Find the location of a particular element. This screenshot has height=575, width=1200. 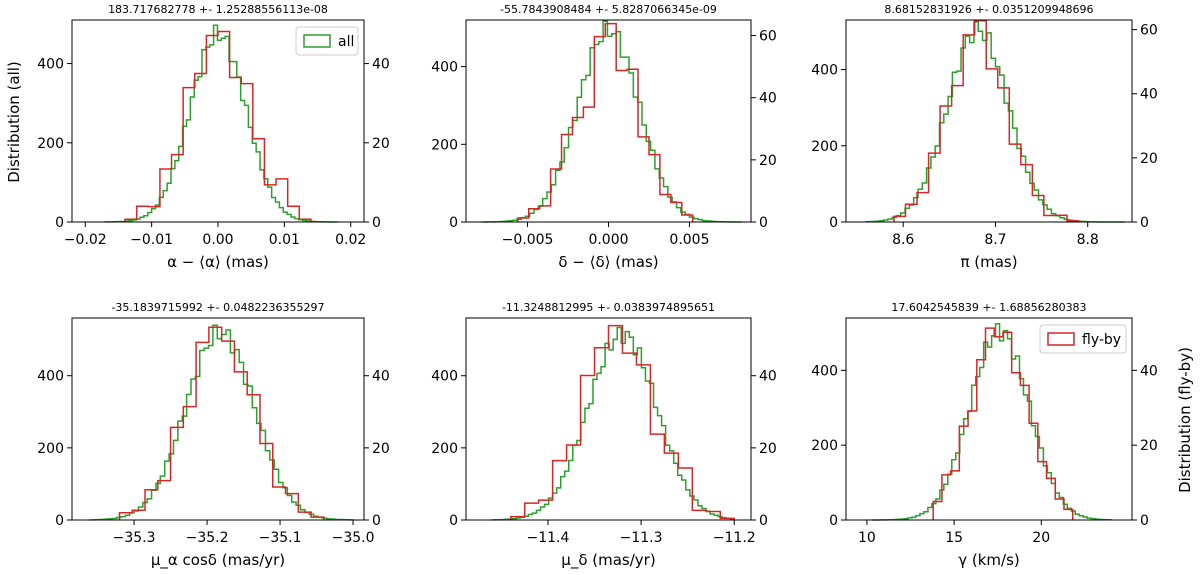

x-tick-label: −35.2 is located at coordinates (207, 538).